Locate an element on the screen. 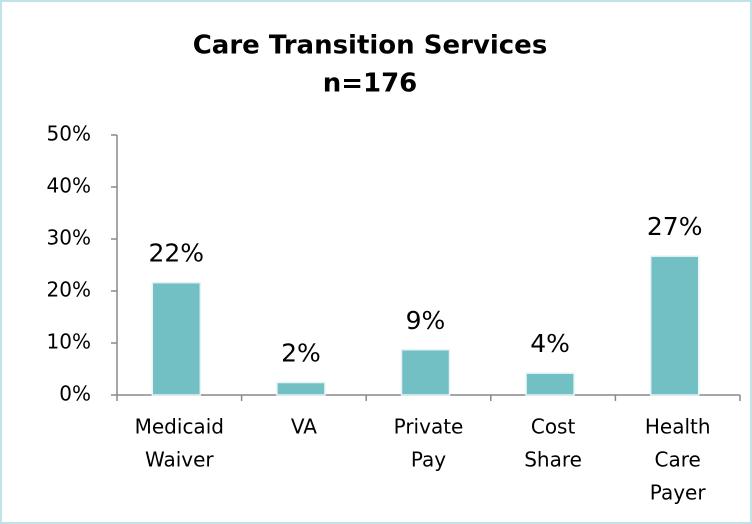 Image resolution: width=752 pixels, height=524 pixels. data-label: 27% is located at coordinates (675, 226).